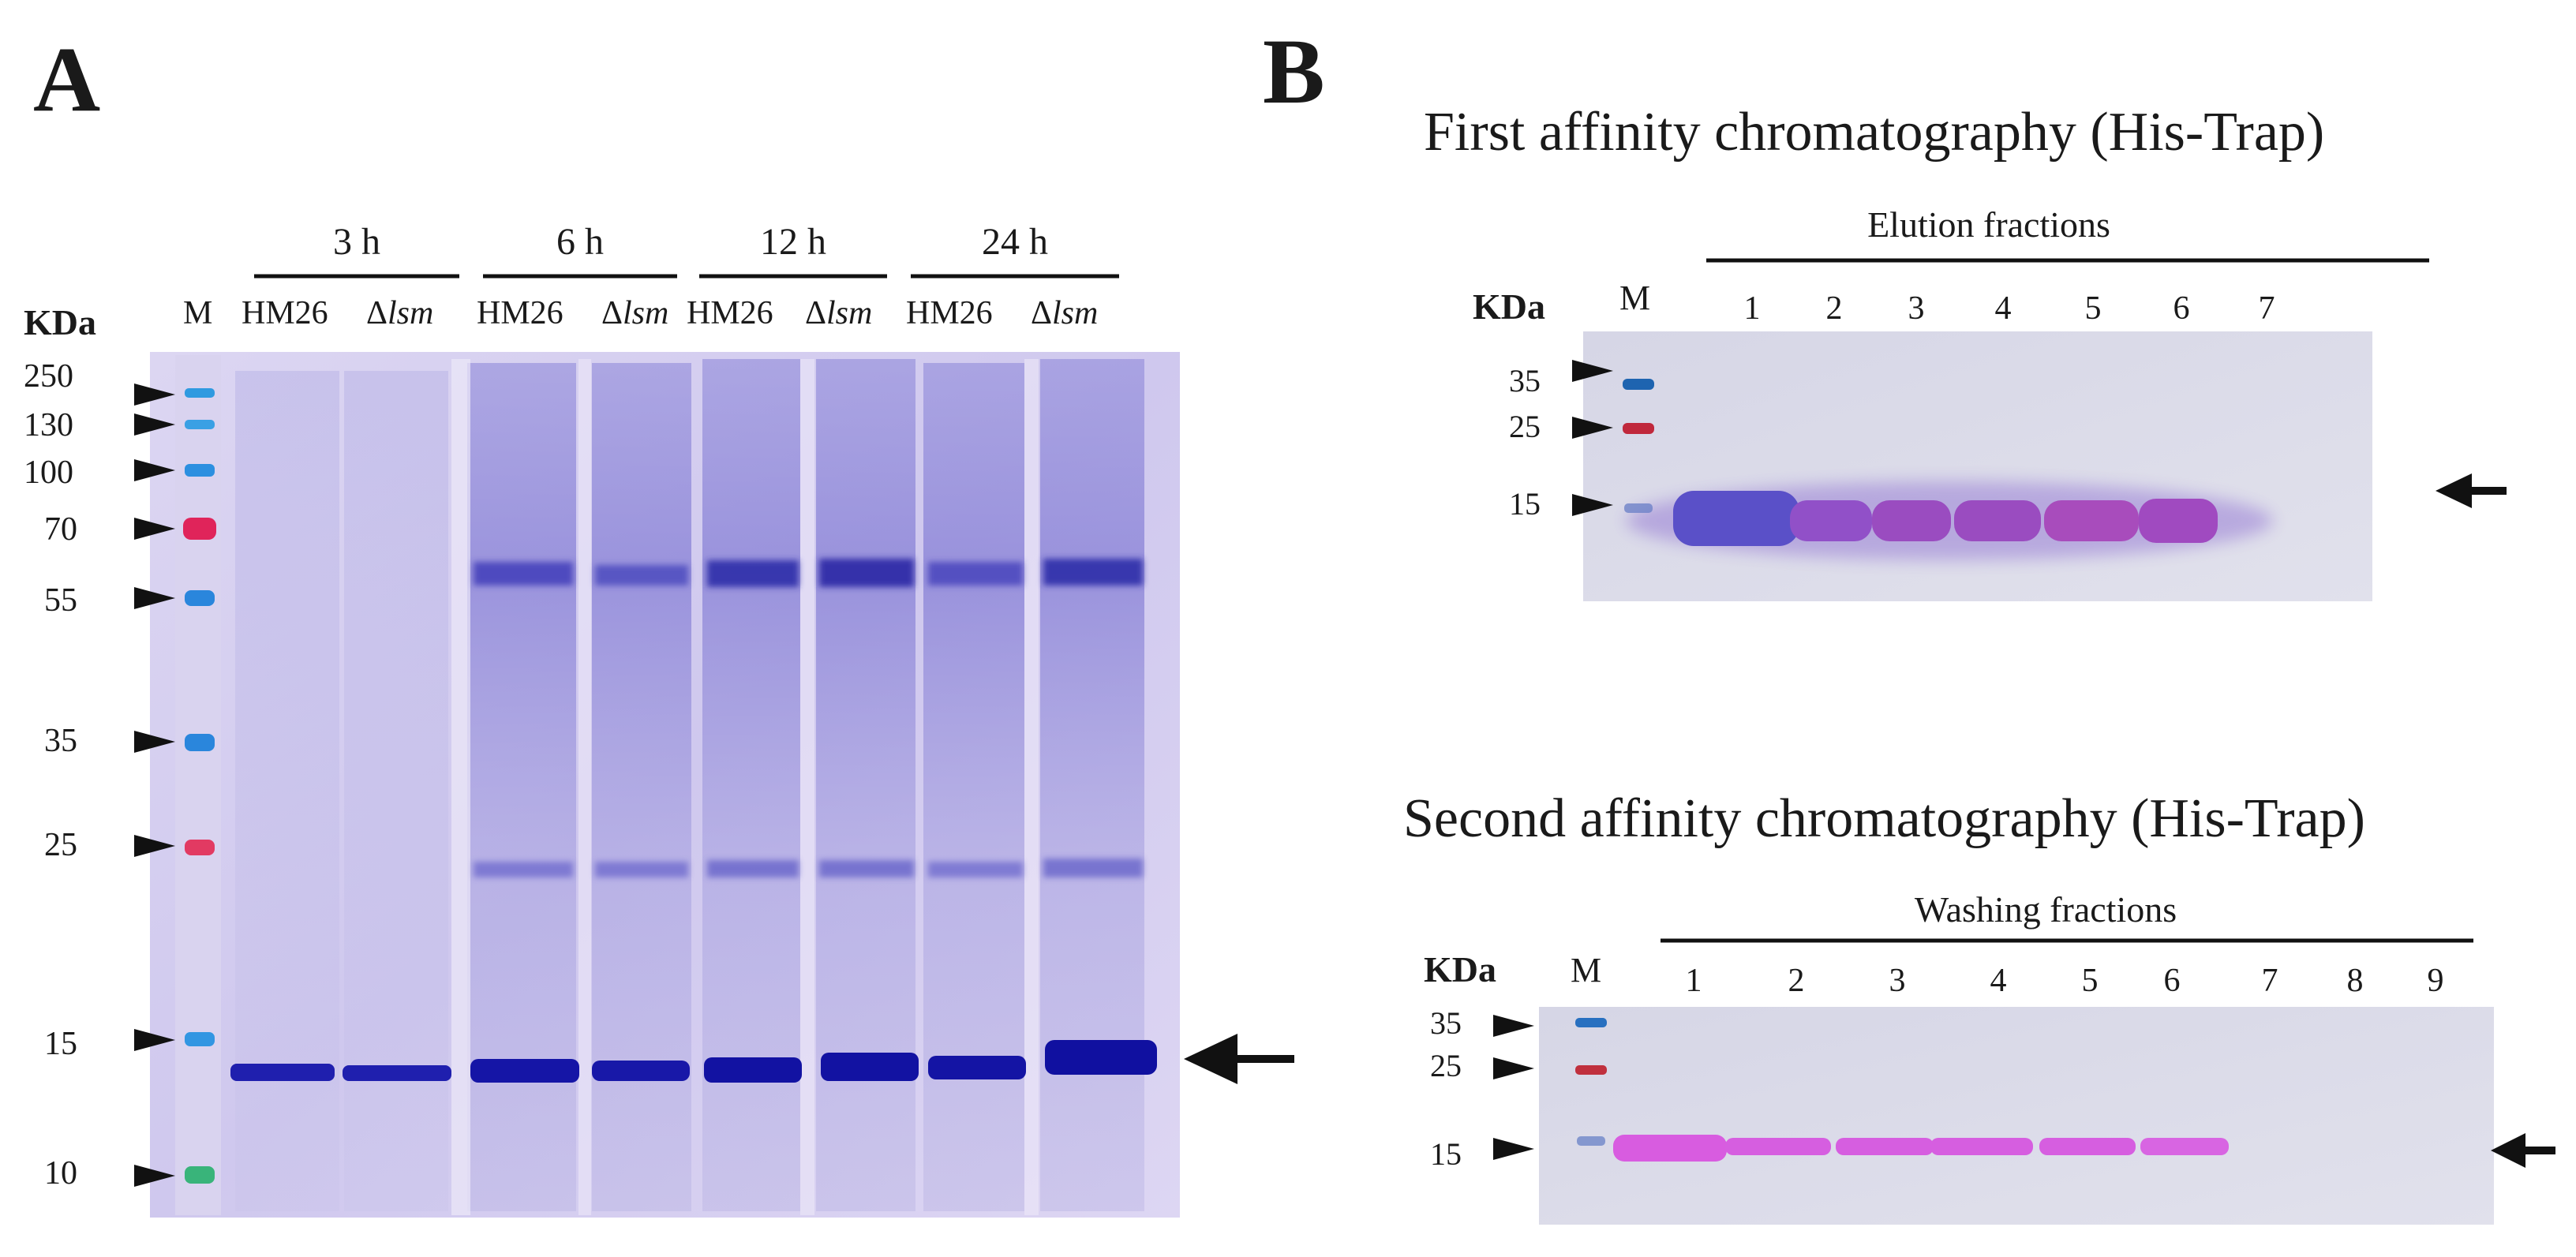 The height and width of the screenshot is (1257, 2576). I want to click on lane-number: 4, so click(2003, 308).